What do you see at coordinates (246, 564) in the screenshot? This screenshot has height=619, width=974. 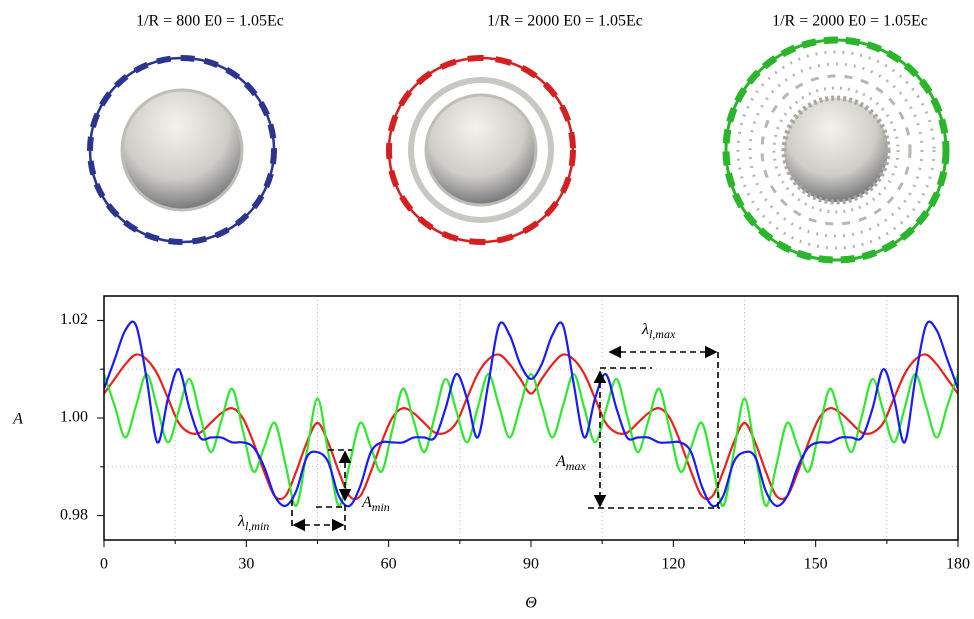 I see `x-tick-label: 30` at bounding box center [246, 564].